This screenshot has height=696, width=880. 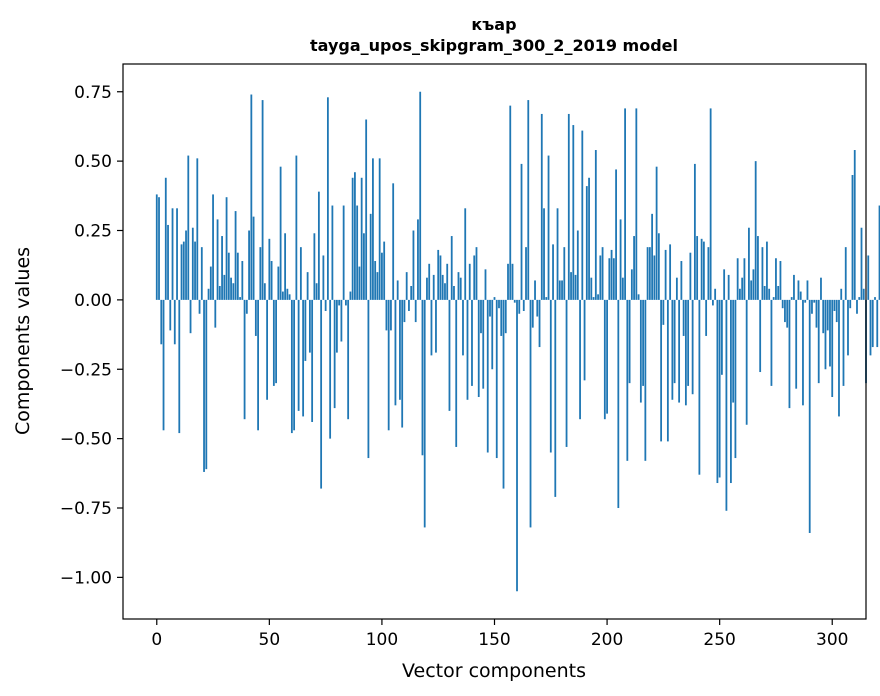 What do you see at coordinates (719, 640) in the screenshot?
I see `x-tick-label: 250` at bounding box center [719, 640].